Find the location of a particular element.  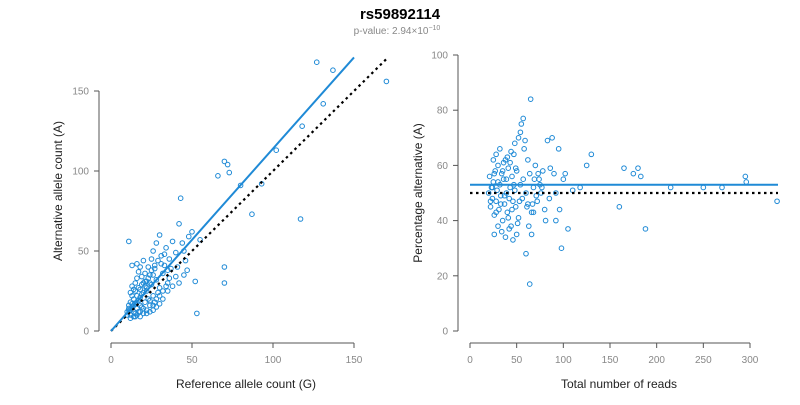

left-y-tick-label: 0 is located at coordinates (86, 332).